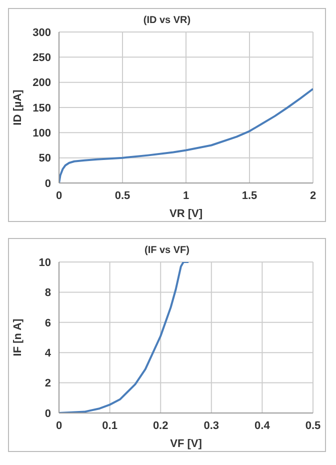 Image resolution: width=336 pixels, height=465 pixels. What do you see at coordinates (186, 196) in the screenshot?
I see `x-tick-label: 1` at bounding box center [186, 196].